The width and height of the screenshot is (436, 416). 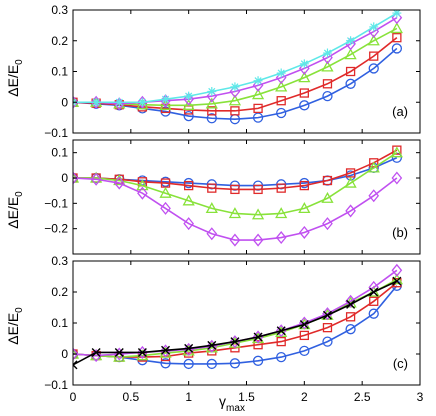 I want to click on panel-c-ytick-label: −0.1, so click(x=56, y=385).